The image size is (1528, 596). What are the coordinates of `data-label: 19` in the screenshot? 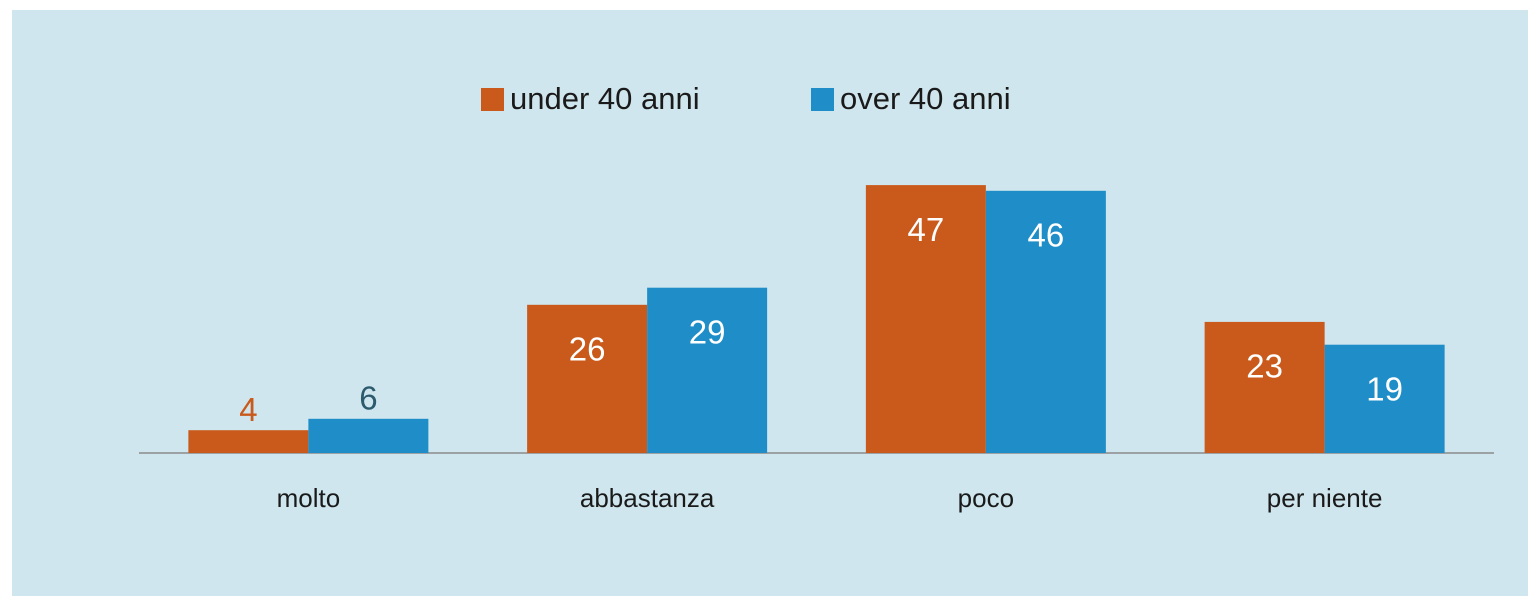 It's located at (1384, 388).